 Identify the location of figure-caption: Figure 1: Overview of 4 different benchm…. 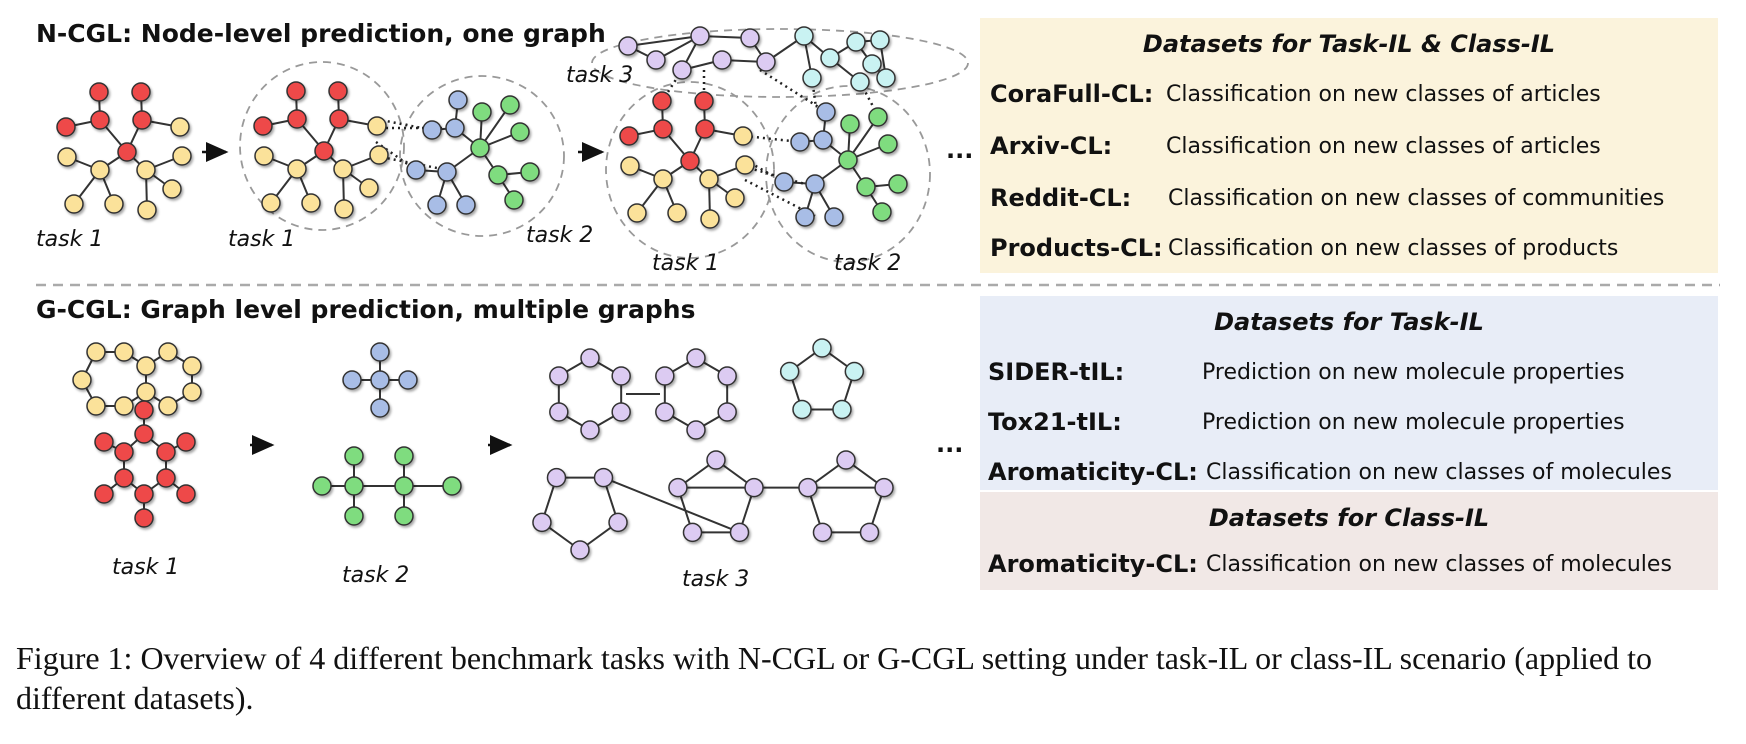
(834, 678).